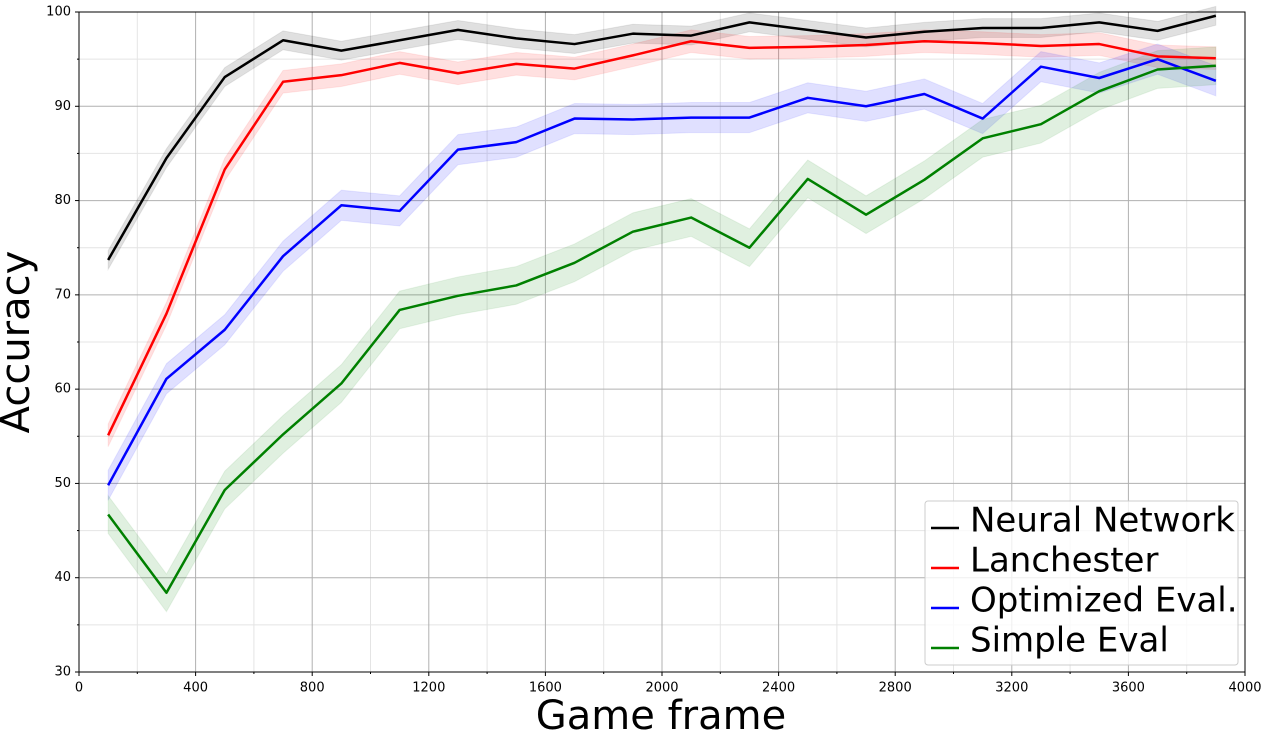 This screenshot has width=1268, height=735. I want to click on x-tick-label: 400, so click(195, 688).